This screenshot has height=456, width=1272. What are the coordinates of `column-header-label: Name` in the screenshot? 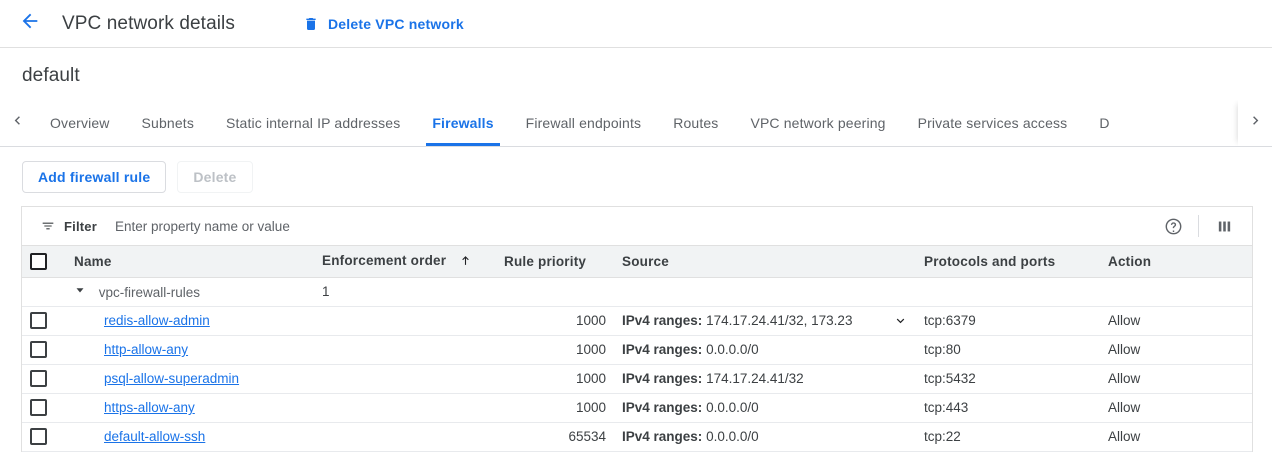 It's located at (93, 261).